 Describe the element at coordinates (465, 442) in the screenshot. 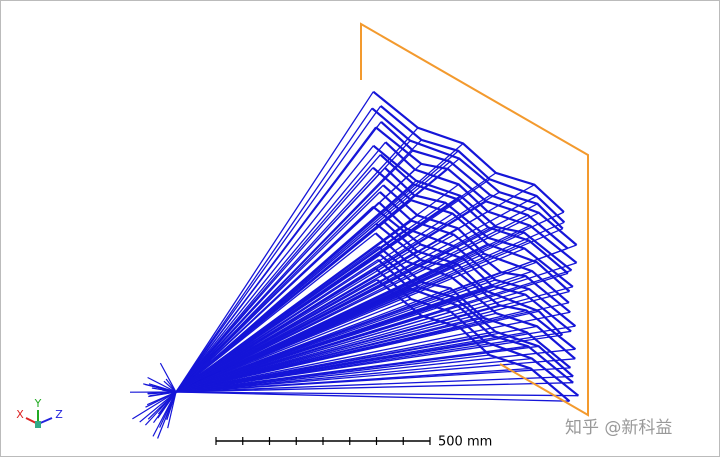

I see `scale-label: 500 mm` at that location.